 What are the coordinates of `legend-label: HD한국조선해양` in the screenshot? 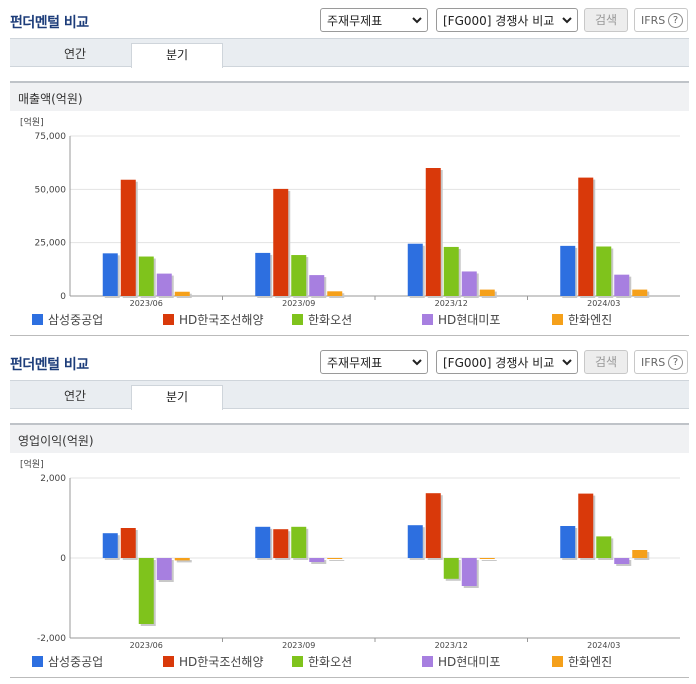 It's located at (221, 320).